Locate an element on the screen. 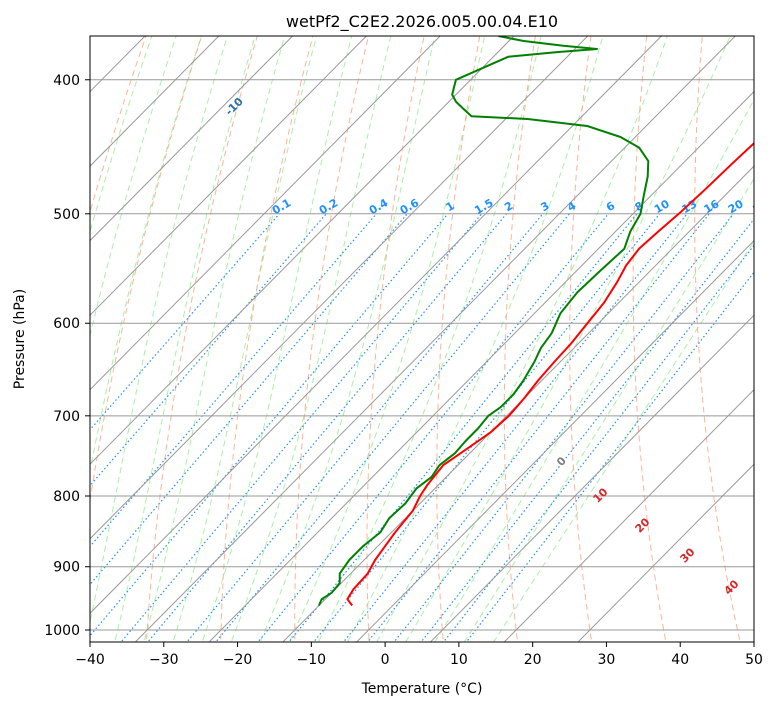 The width and height of the screenshot is (775, 708). moist-adiabat-label: 40 is located at coordinates (732, 587).